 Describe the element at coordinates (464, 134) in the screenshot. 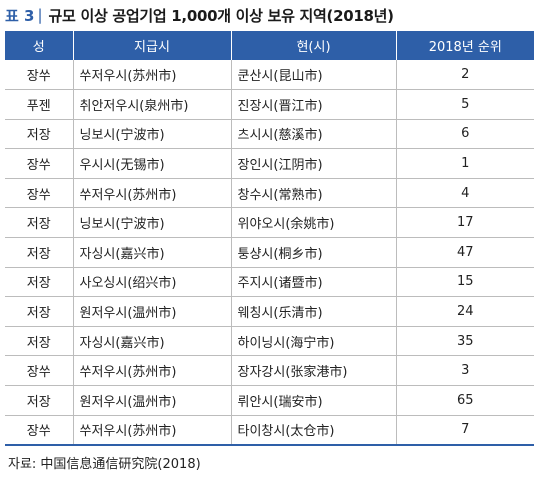

I see `rank-cell: 6` at that location.